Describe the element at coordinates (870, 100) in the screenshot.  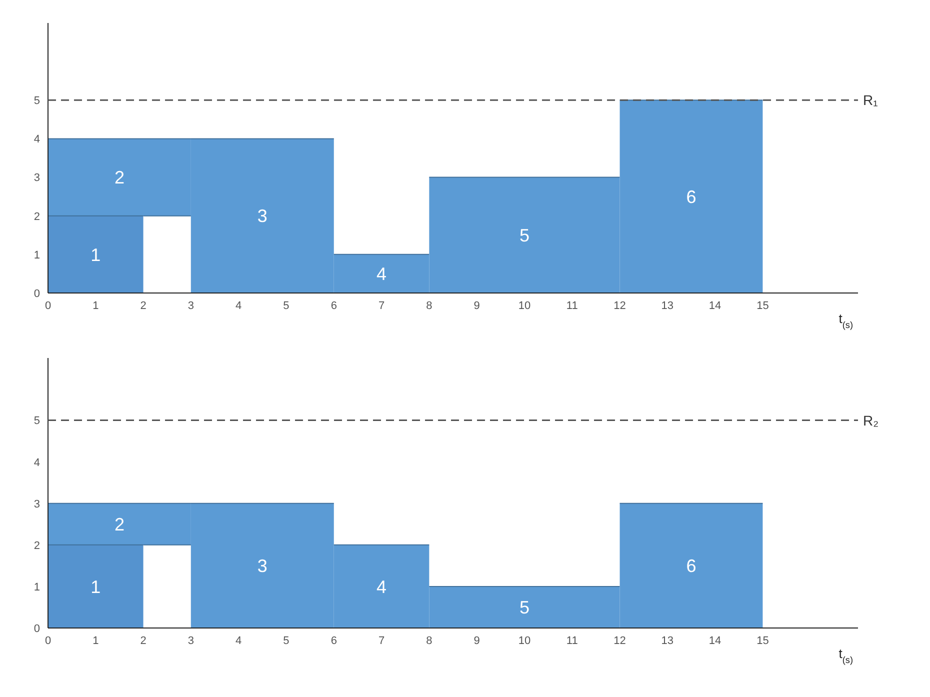
I see `ref-line-label: R₁` at that location.